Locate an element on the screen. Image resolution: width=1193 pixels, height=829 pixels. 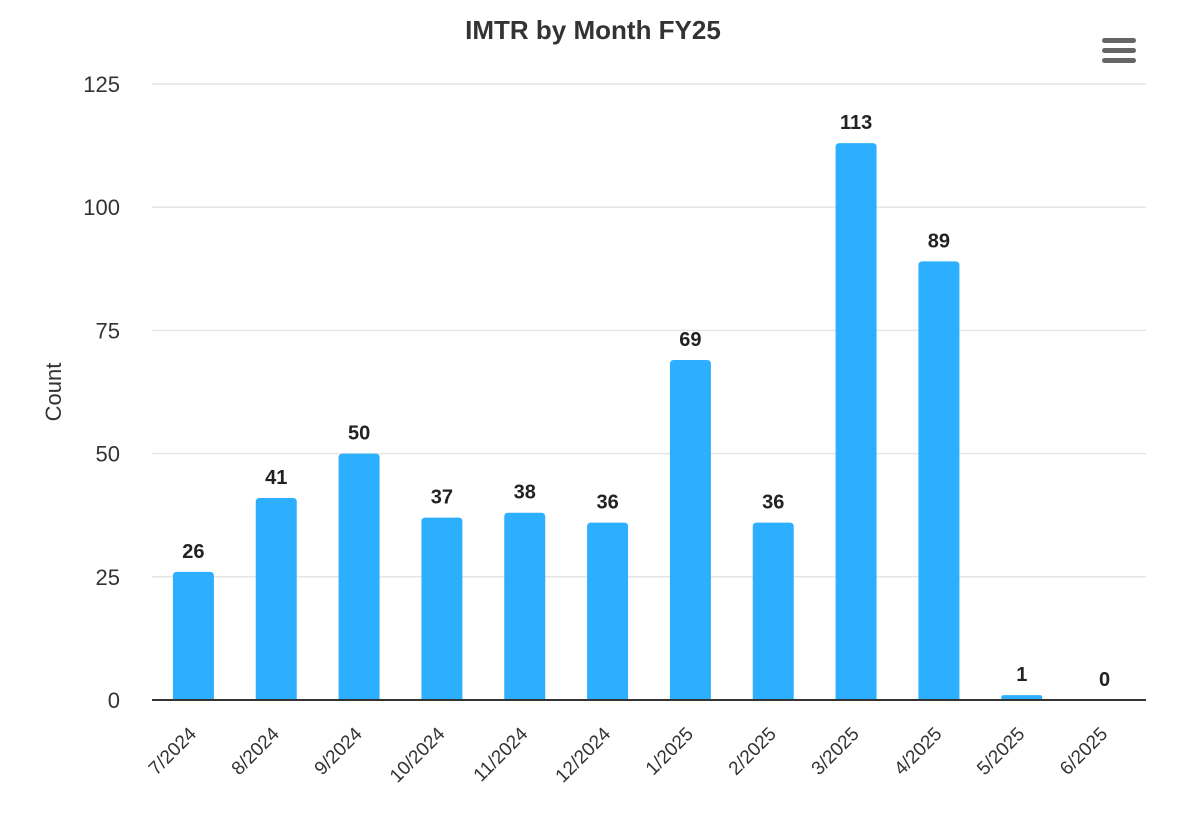
x-tick-label: 8/2024 is located at coordinates (256, 751).